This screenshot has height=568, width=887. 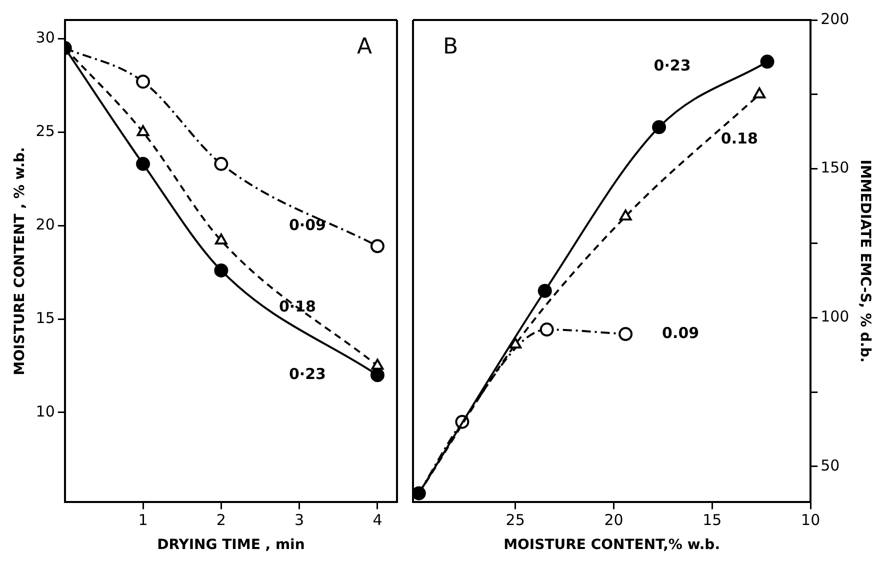 What do you see at coordinates (45, 224) in the screenshot?
I see `y-tick-label: 20` at bounding box center [45, 224].